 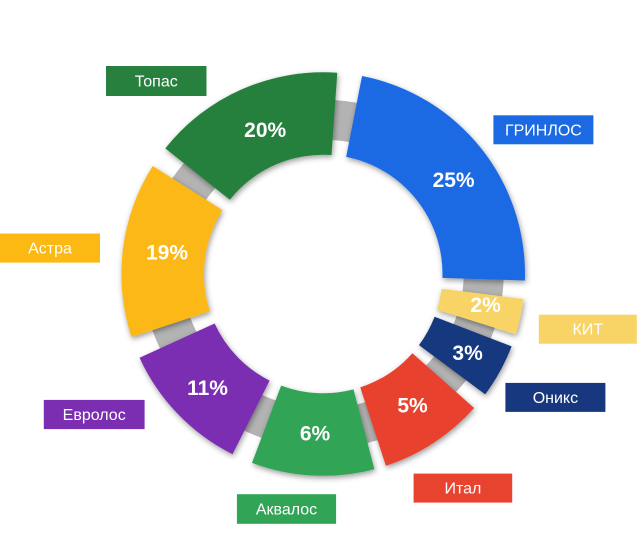 I want to click on svg-text: Астра, so click(x=50, y=249).